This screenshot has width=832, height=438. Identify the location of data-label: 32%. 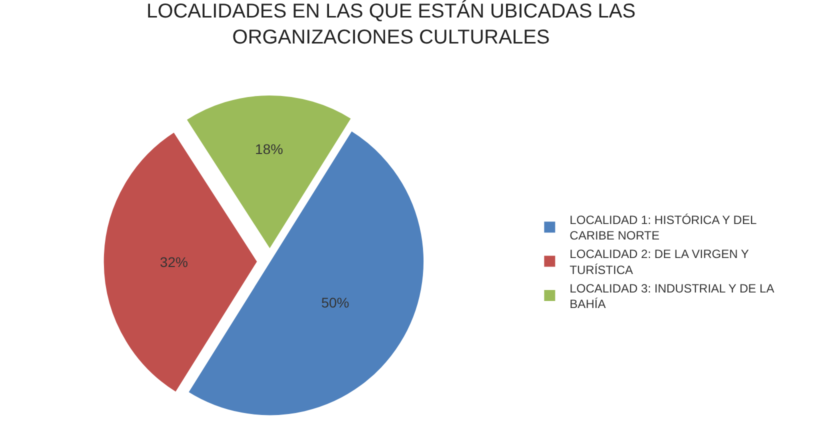
(174, 262).